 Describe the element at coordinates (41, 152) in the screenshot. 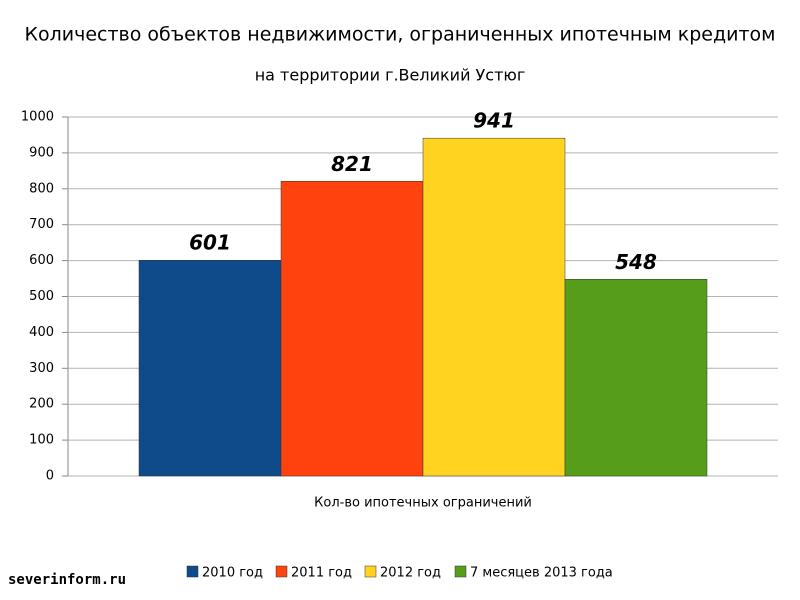

I see `y-tick-label: 900` at that location.